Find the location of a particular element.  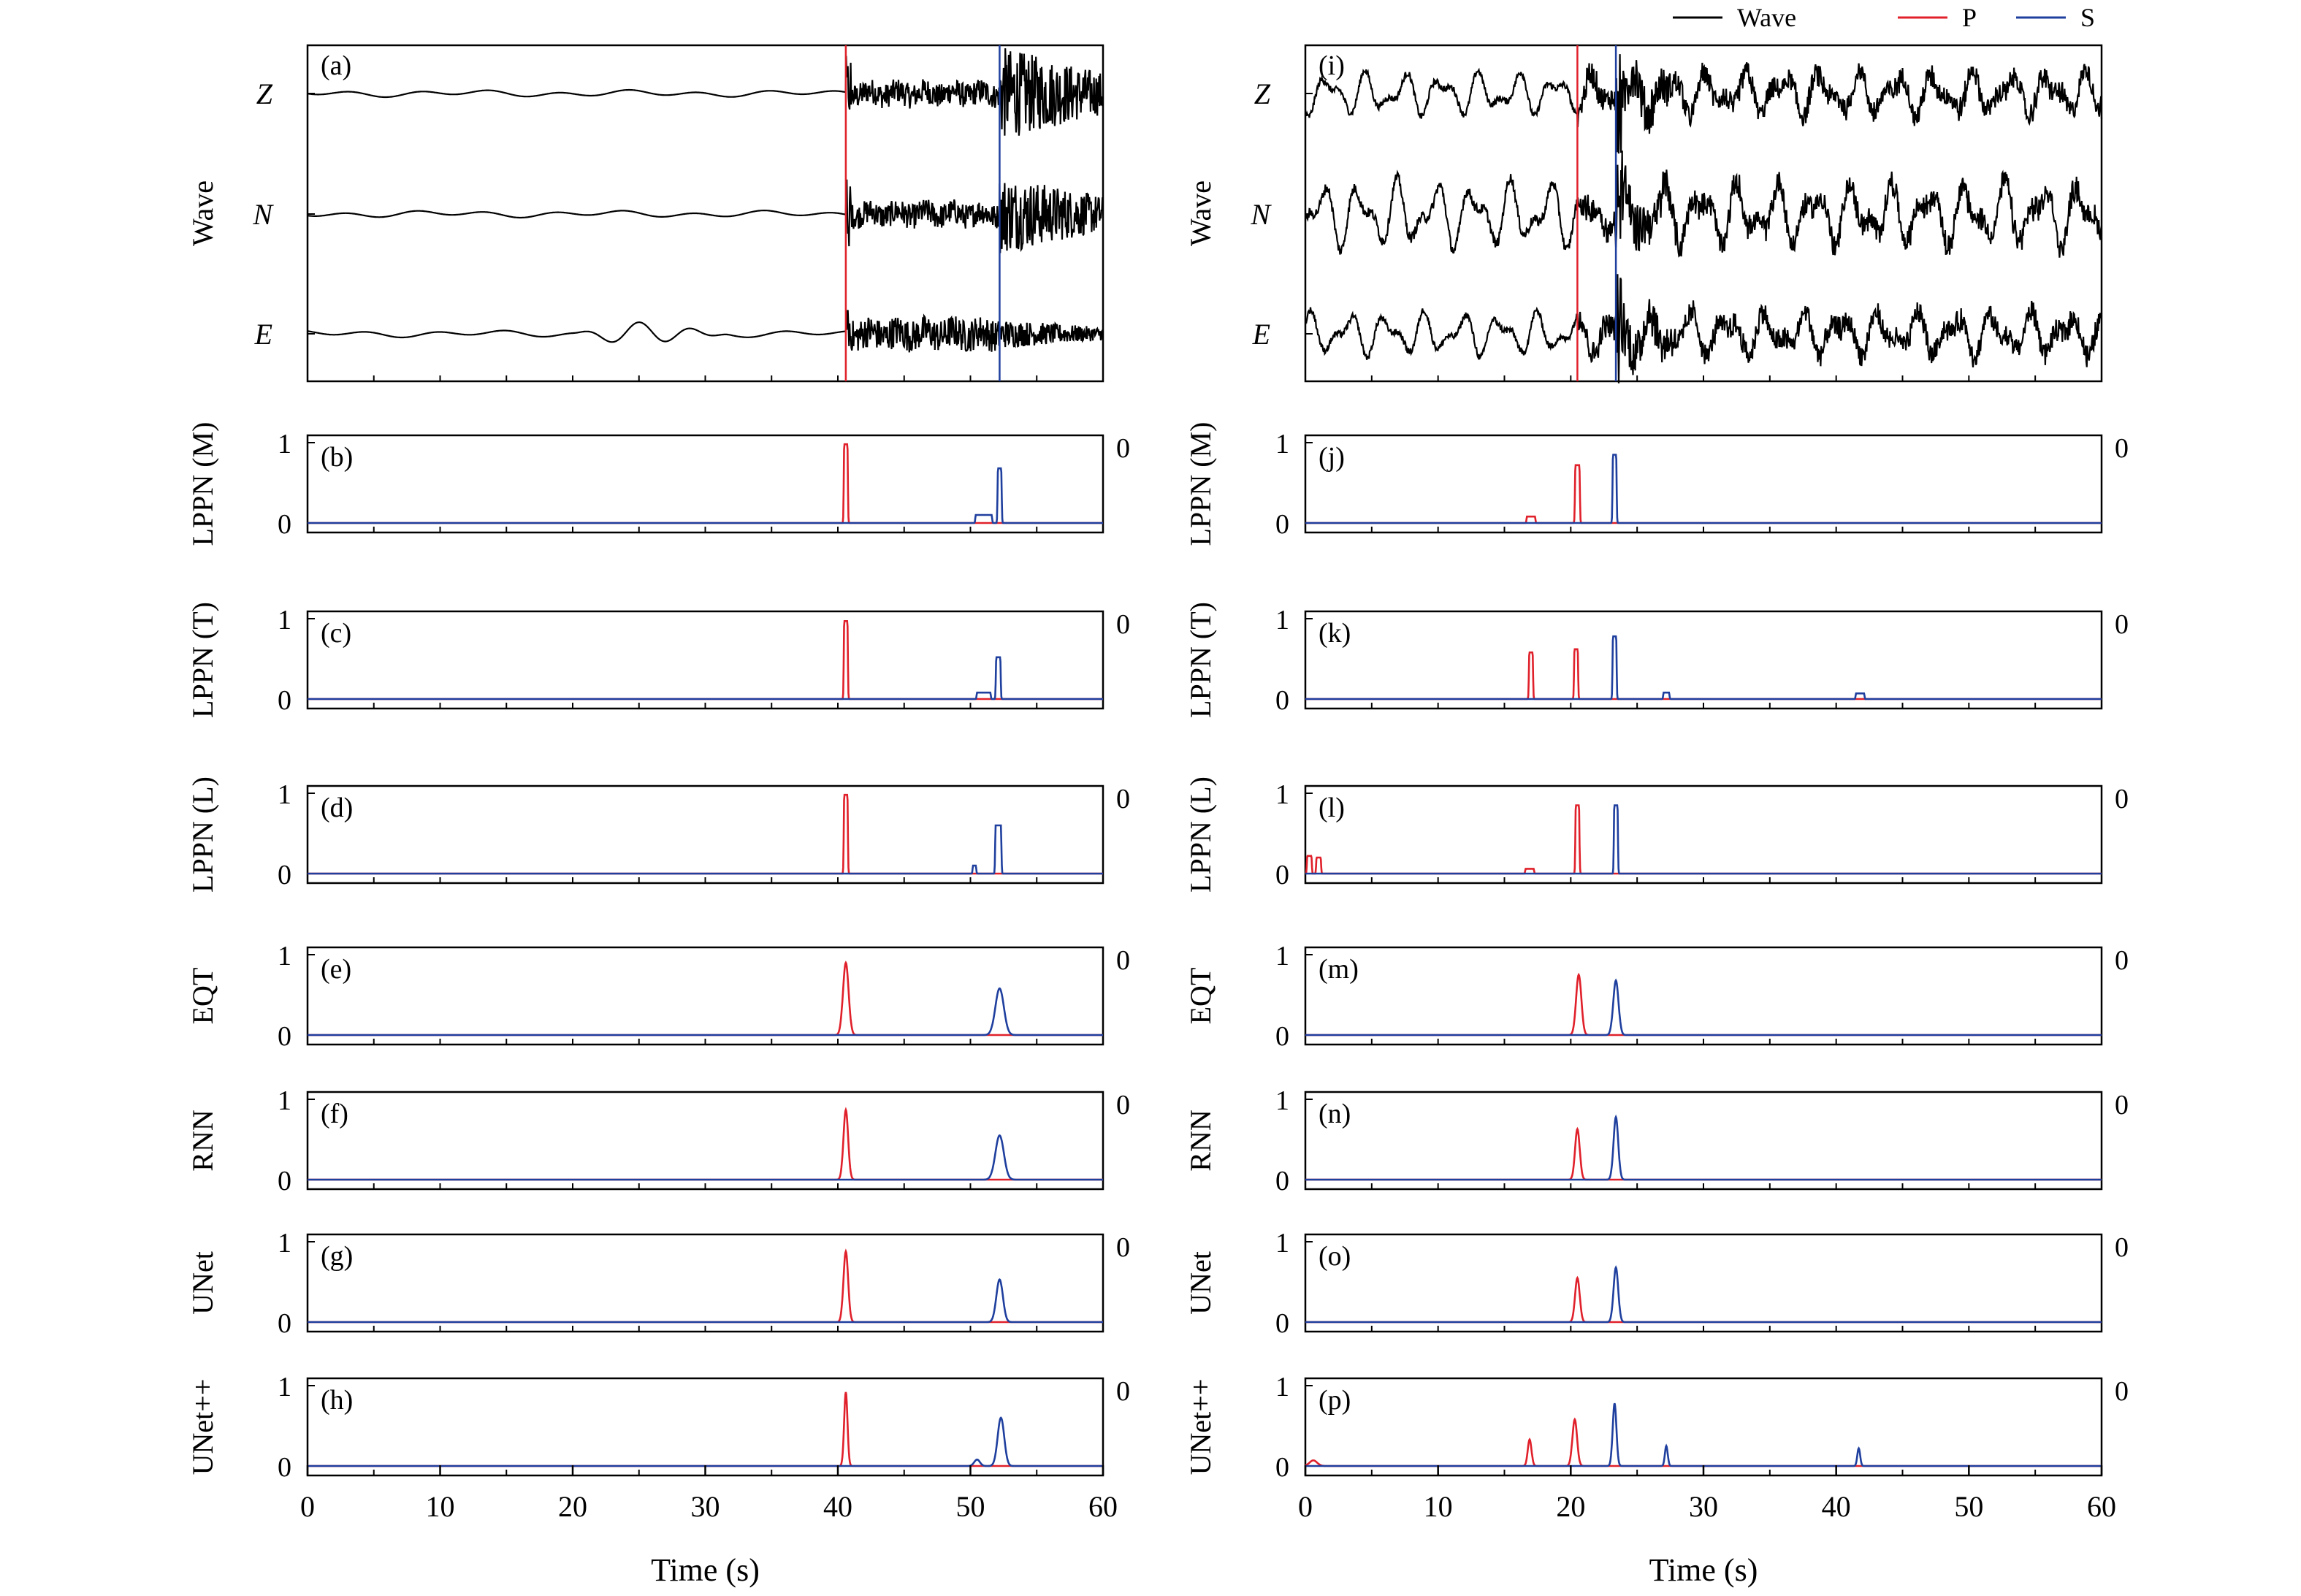

prob-panel-unet: (o) UNet 1 0 0 is located at coordinates (1656, 1283).